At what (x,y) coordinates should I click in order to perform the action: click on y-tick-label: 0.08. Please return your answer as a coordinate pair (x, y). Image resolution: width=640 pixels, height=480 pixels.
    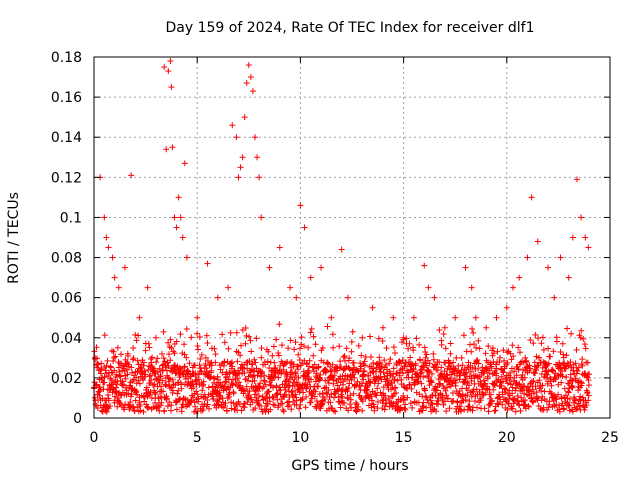
    Looking at the image, I should click on (66, 259).